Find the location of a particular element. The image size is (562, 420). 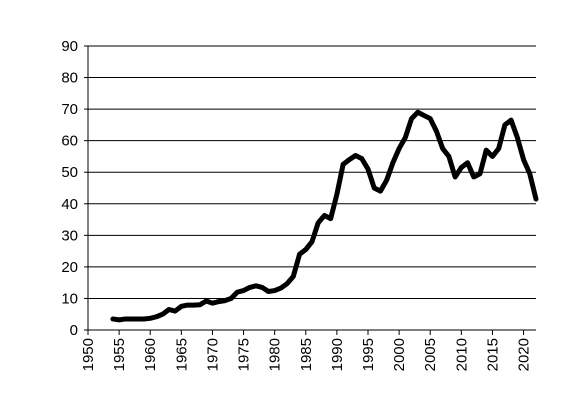

x-tick-label: 2020 is located at coordinates (524, 354).